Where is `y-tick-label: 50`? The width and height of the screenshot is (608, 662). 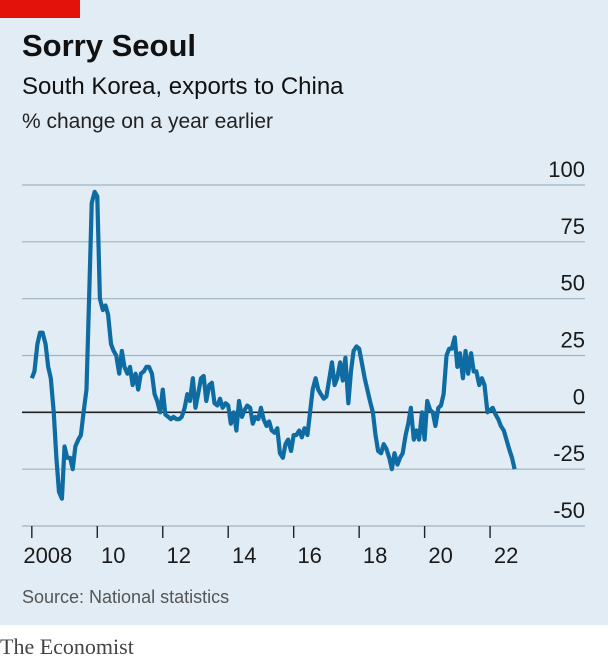
y-tick-label: 50 is located at coordinates (573, 283).